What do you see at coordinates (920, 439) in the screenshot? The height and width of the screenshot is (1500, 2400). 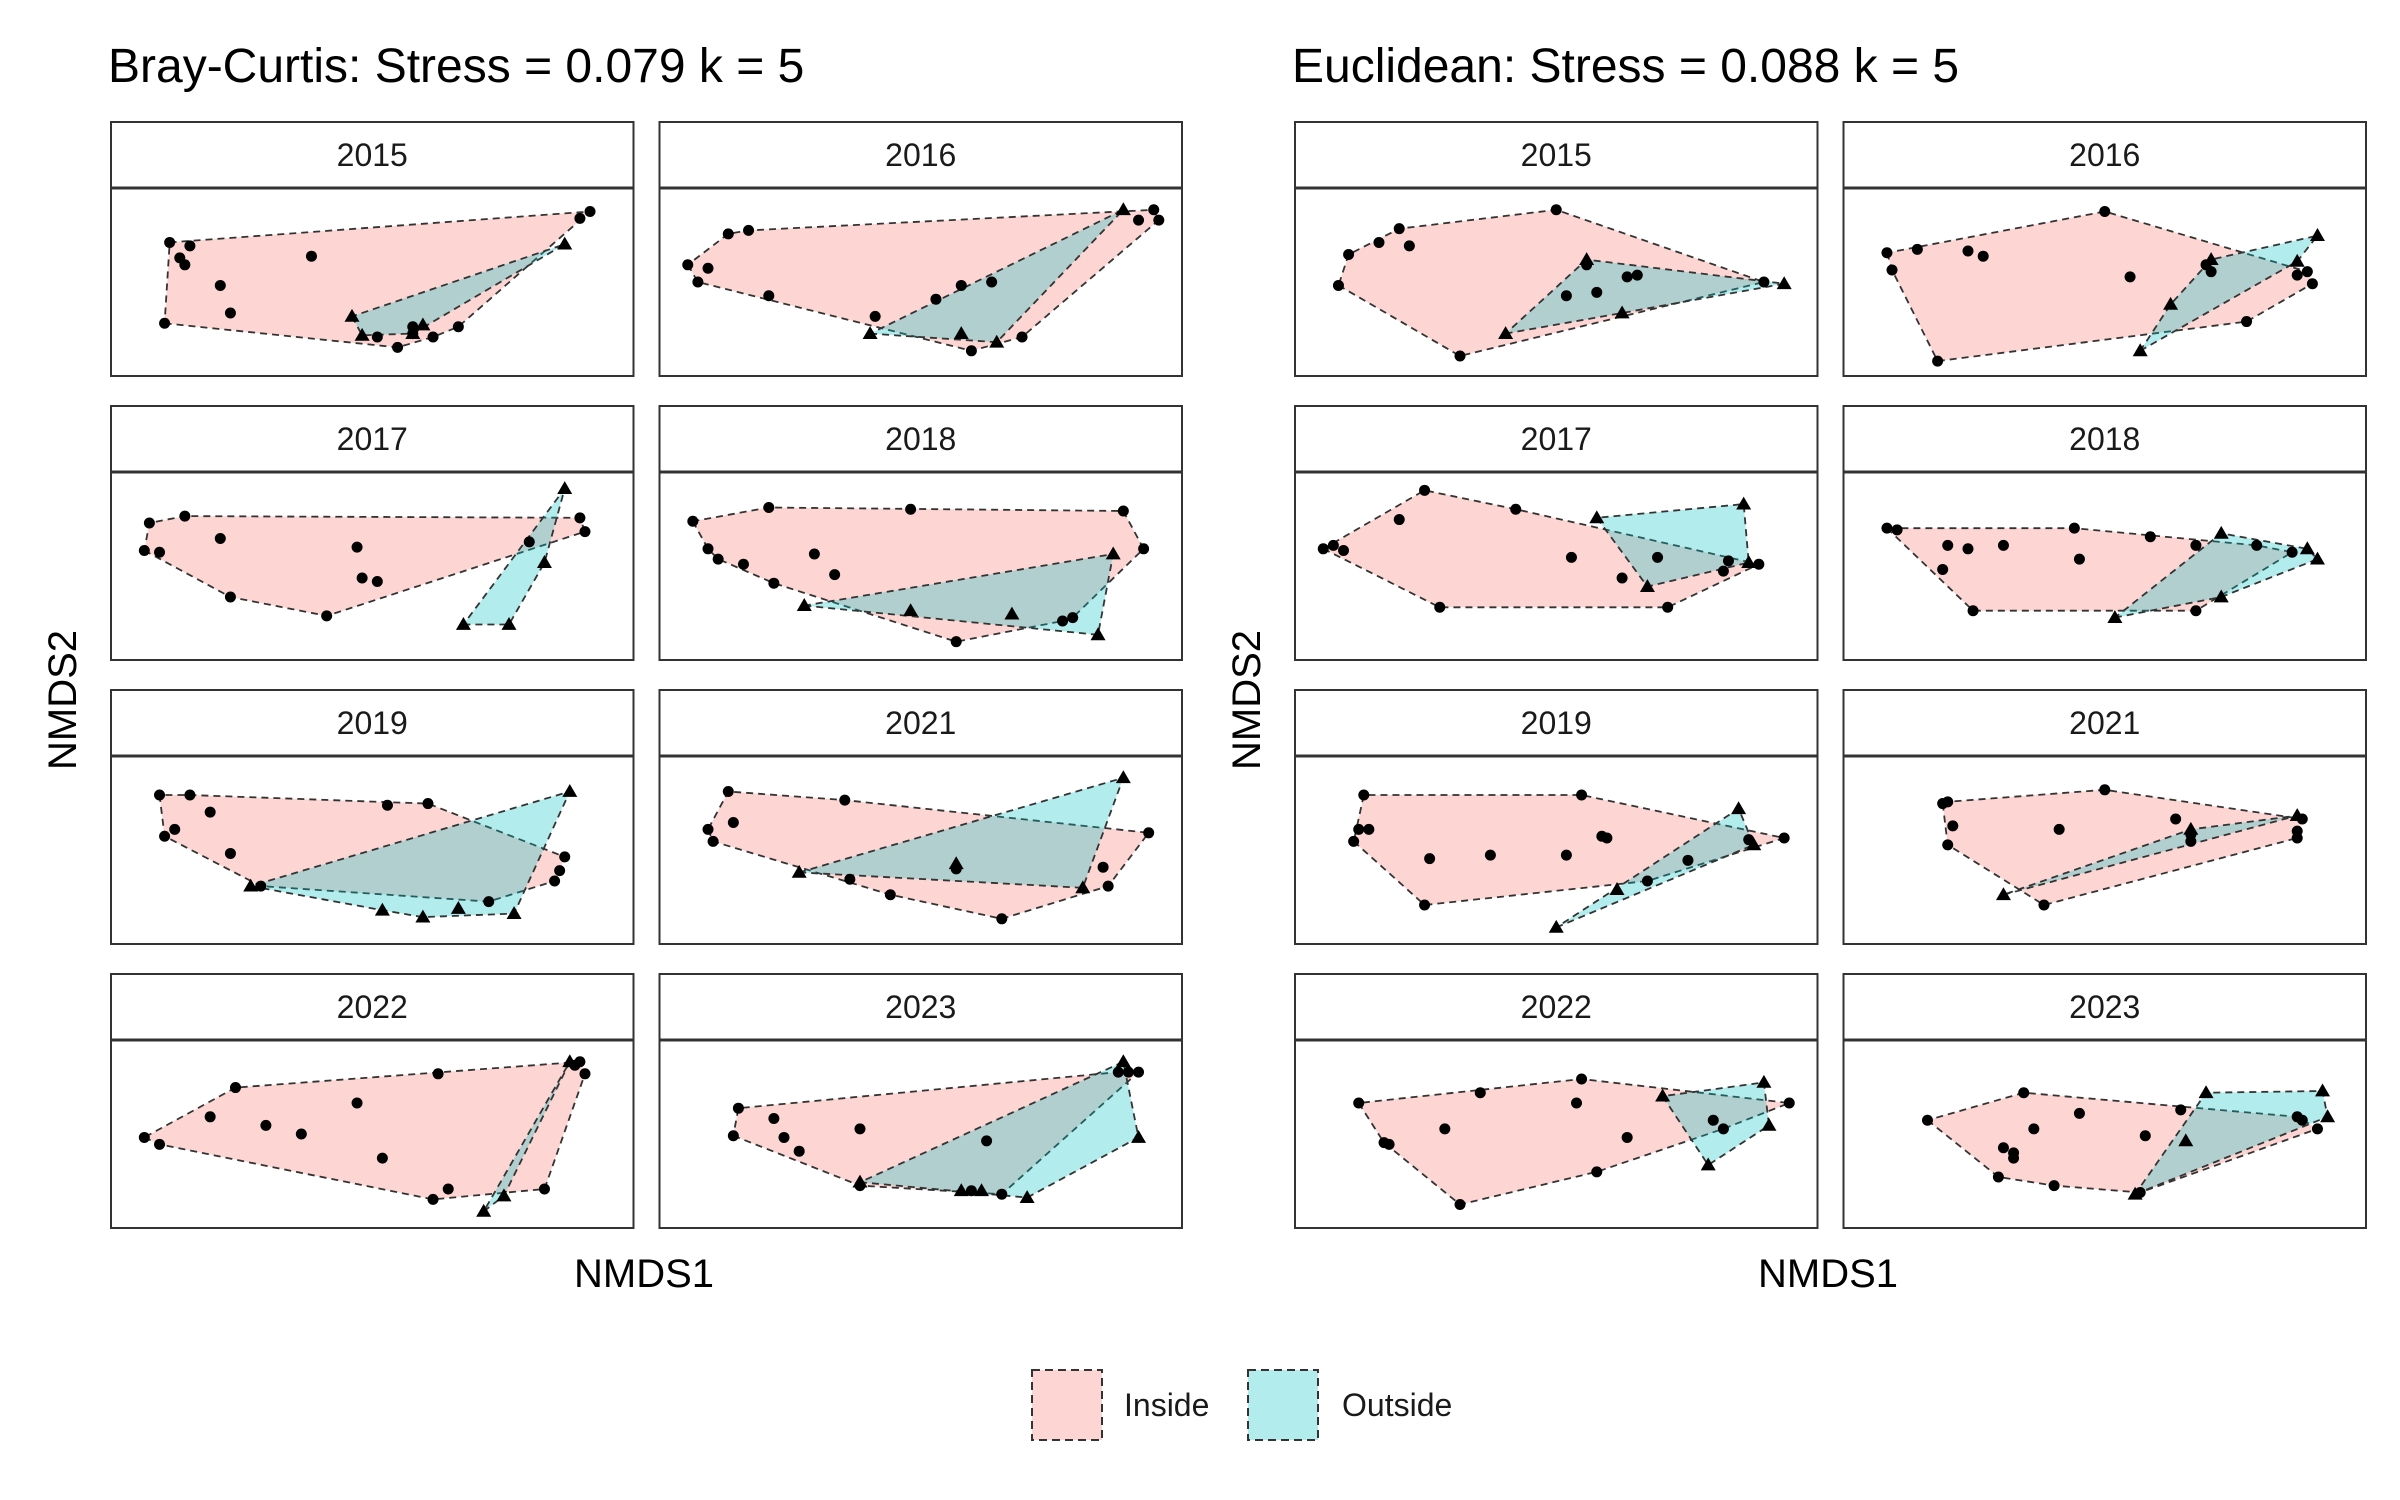 I see `facet-strip-label: 2018` at bounding box center [920, 439].